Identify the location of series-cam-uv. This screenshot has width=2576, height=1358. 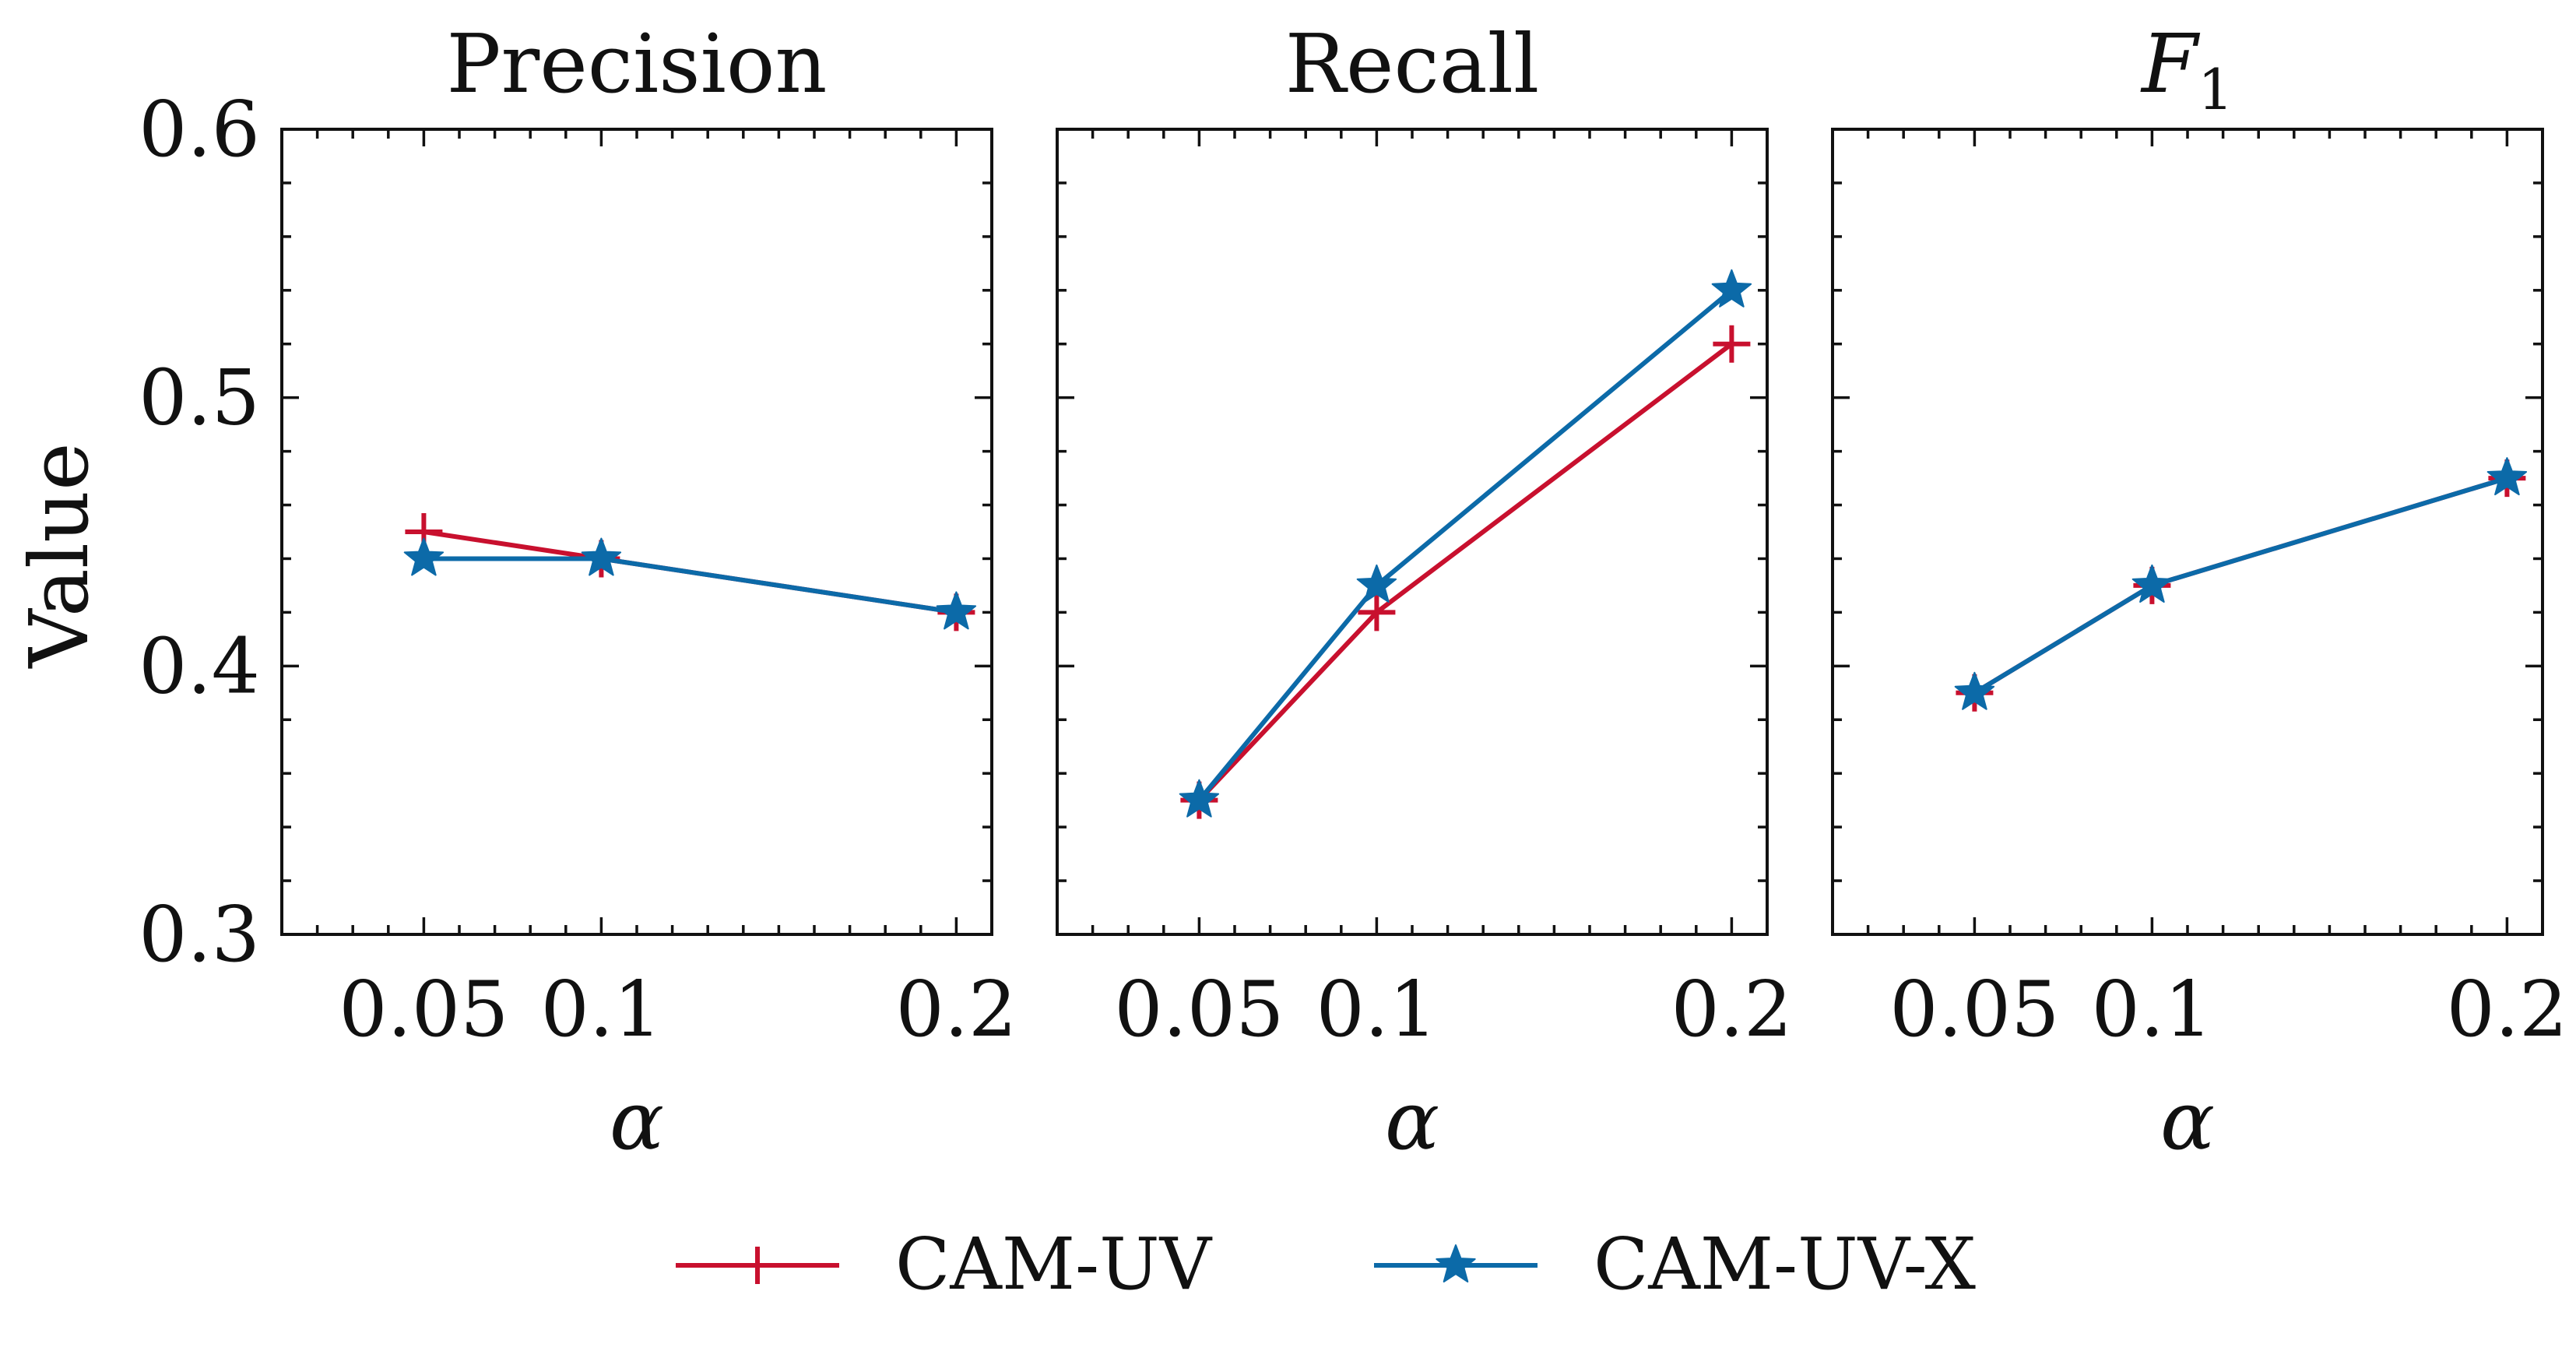
(1466, 572).